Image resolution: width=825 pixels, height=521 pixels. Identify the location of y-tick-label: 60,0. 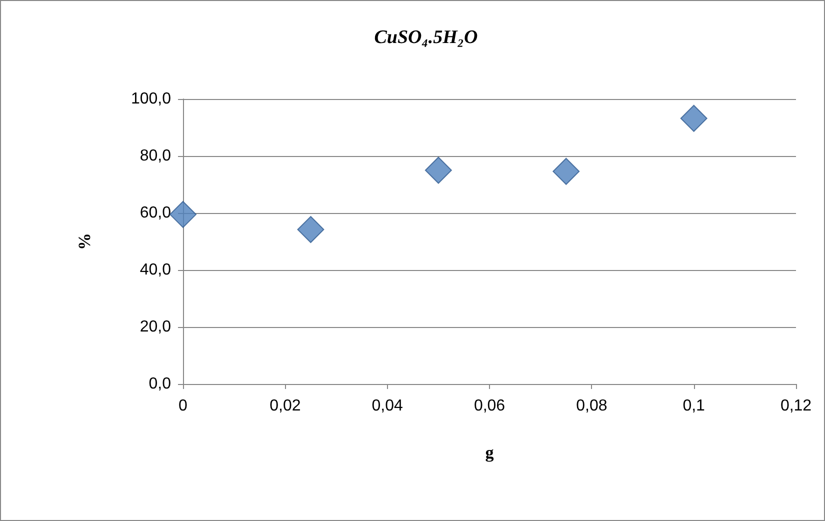
(156, 213).